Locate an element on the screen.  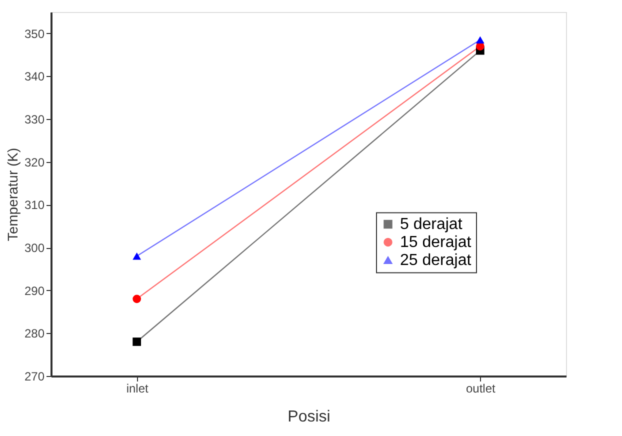
y-tick-label: 350 is located at coordinates (34, 33).